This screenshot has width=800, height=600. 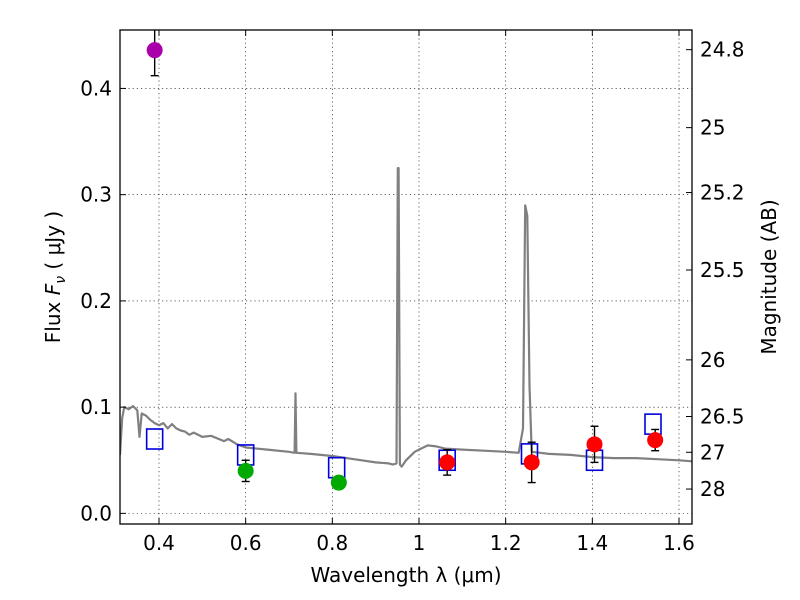 I want to click on x-tick-label: 1.4, so click(x=592, y=543).